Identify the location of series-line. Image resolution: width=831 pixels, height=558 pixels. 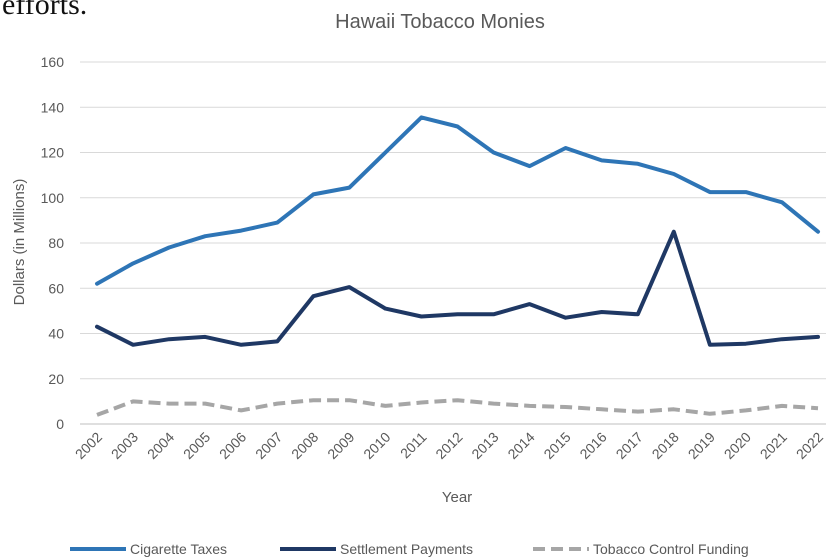
(457, 407).